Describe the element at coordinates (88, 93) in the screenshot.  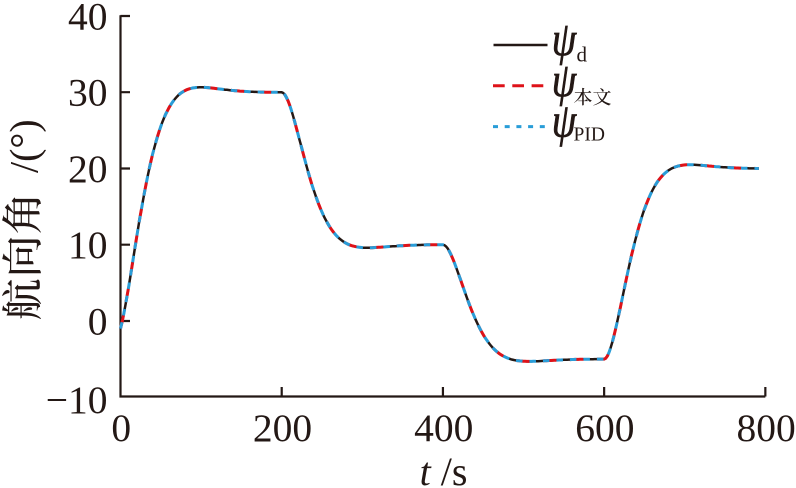
I see `svg-text: 30` at that location.